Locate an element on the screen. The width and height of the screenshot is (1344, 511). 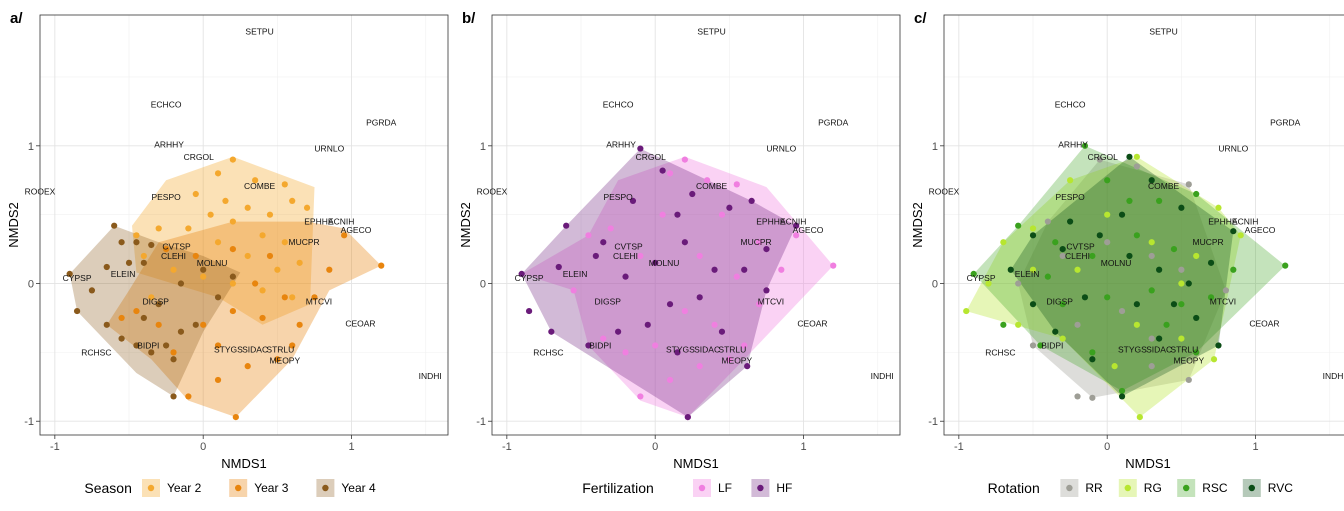
legend-label: RSC is located at coordinates (1215, 488).